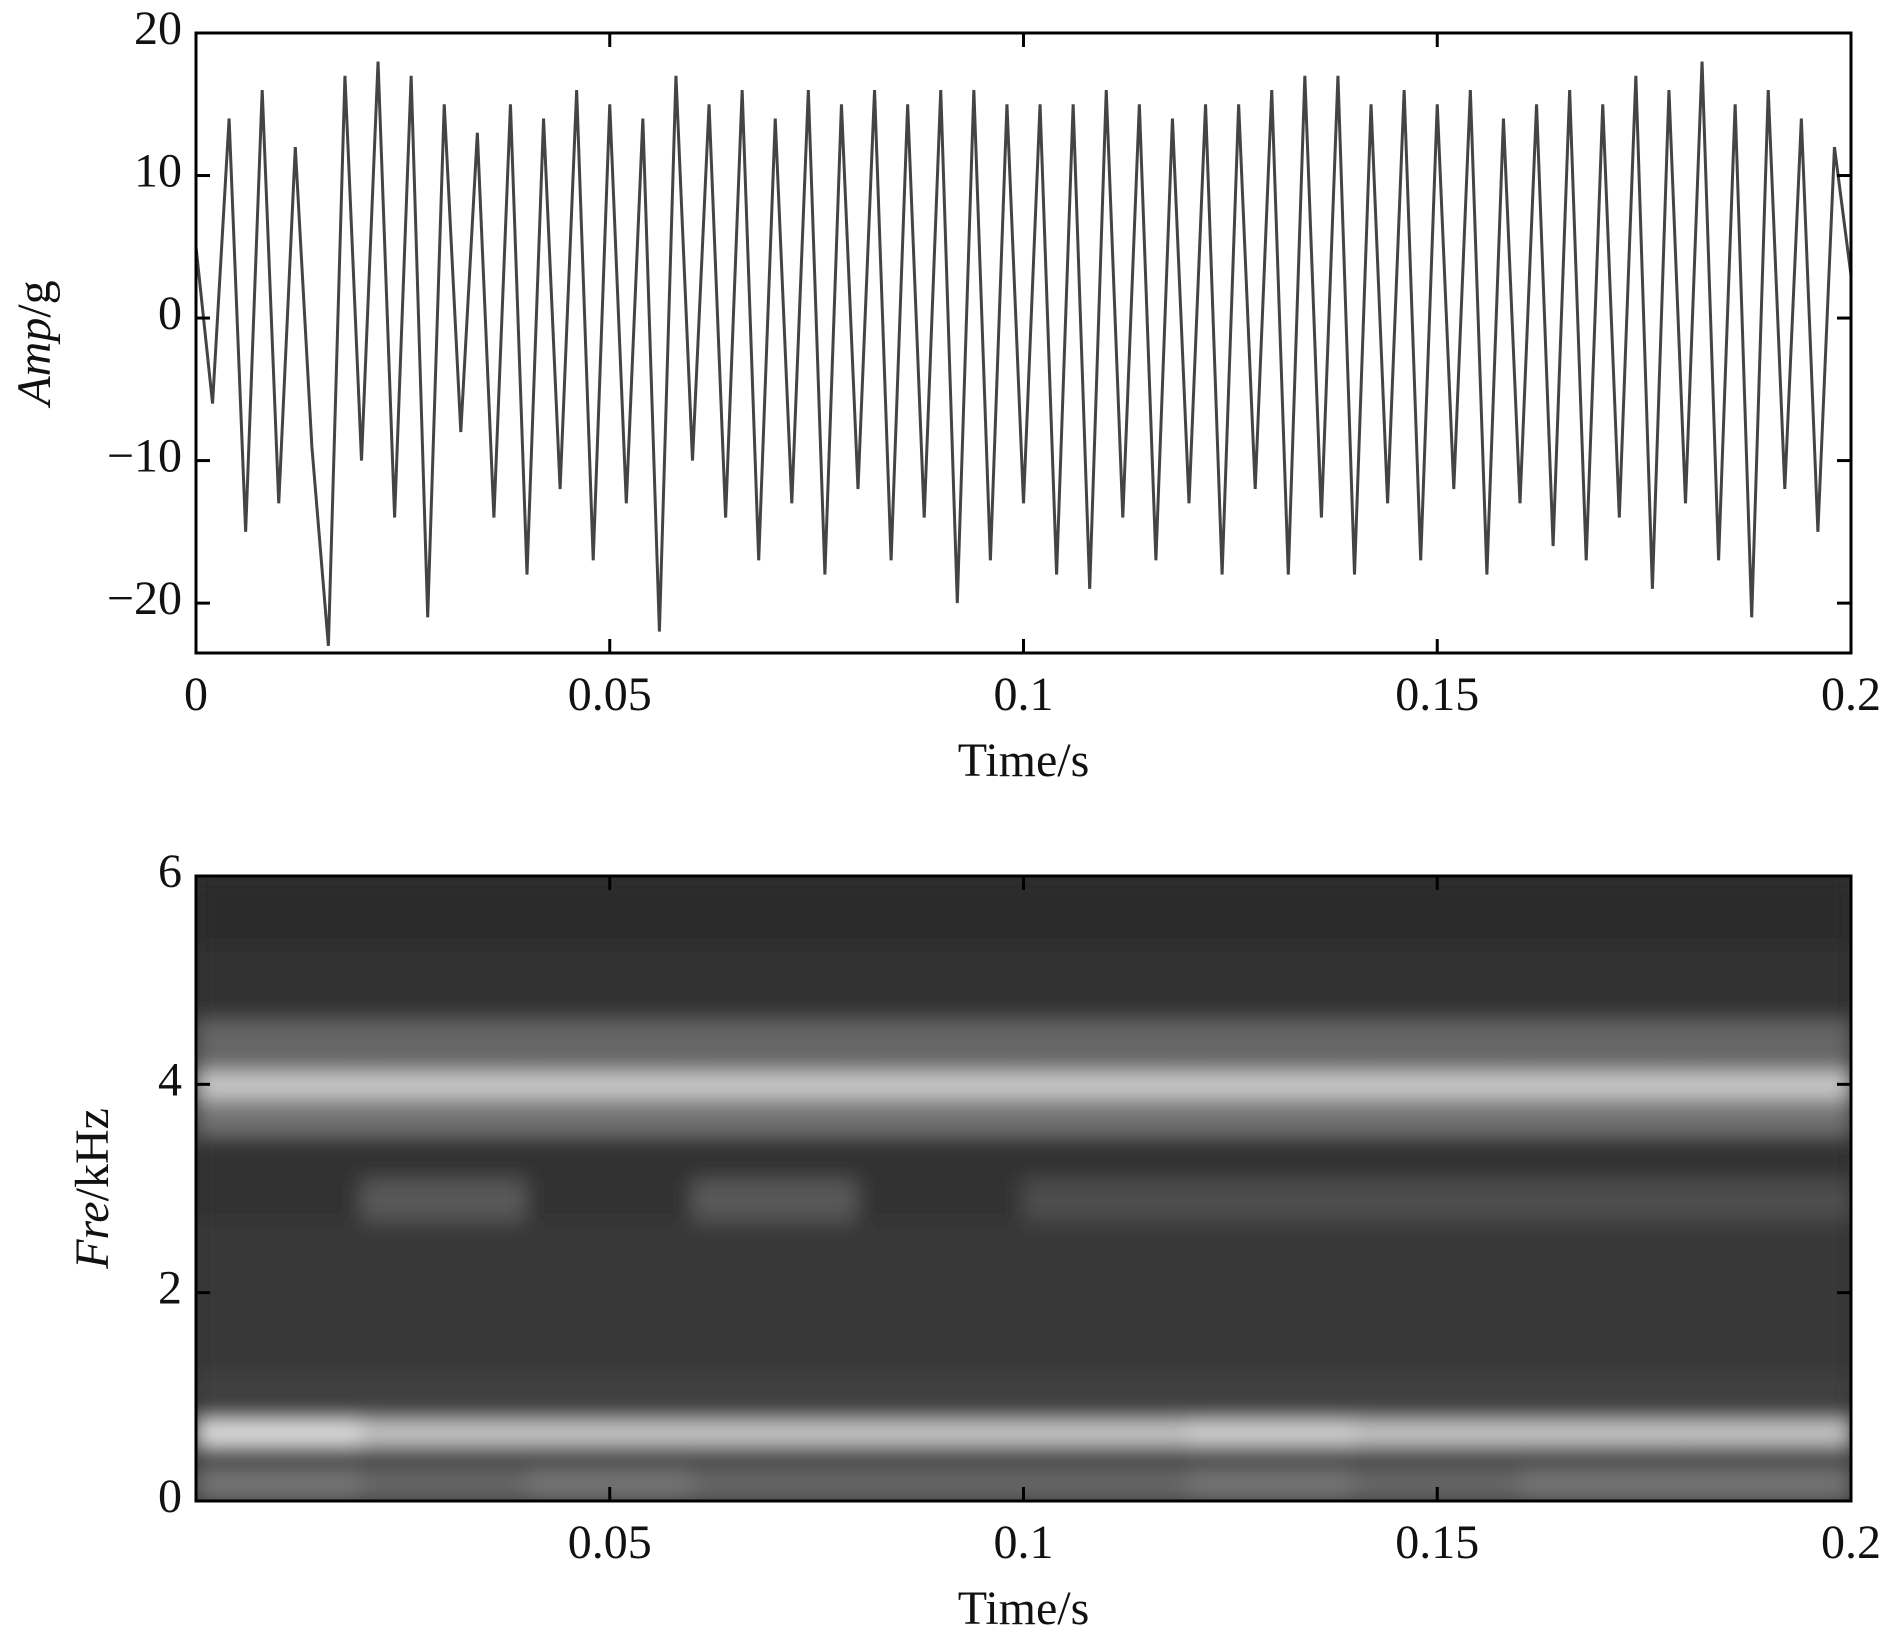  What do you see at coordinates (170, 1496) in the screenshot?
I see `y-tick-label: 0` at bounding box center [170, 1496].